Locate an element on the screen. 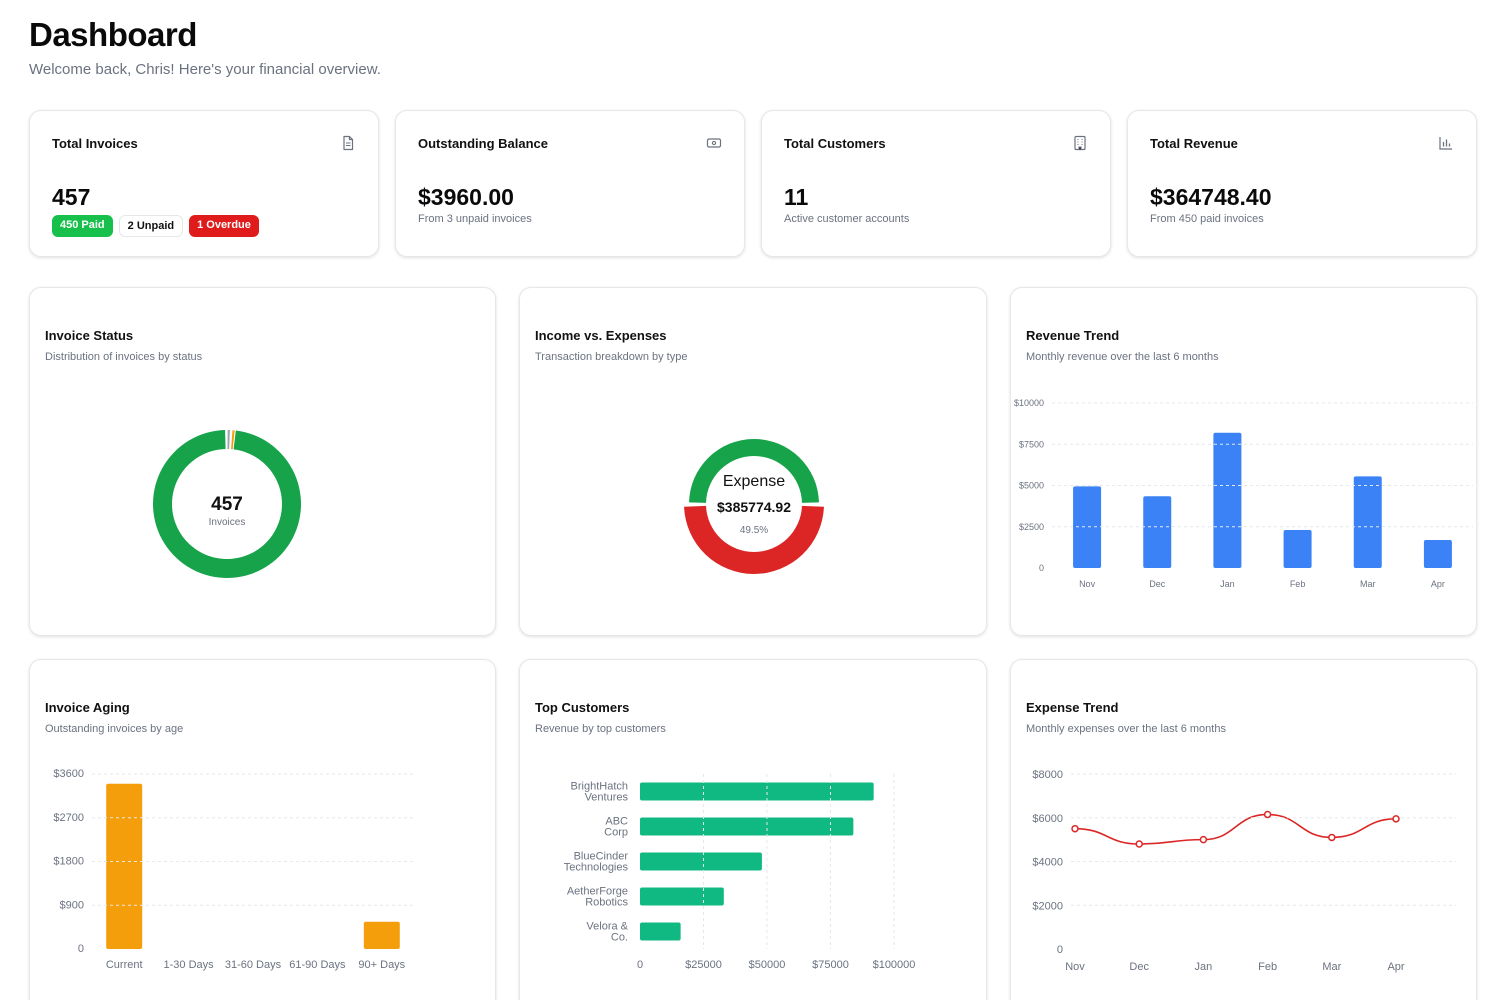 This screenshot has height=1000, width=1500. y-tick-label: Corp is located at coordinates (616, 833).